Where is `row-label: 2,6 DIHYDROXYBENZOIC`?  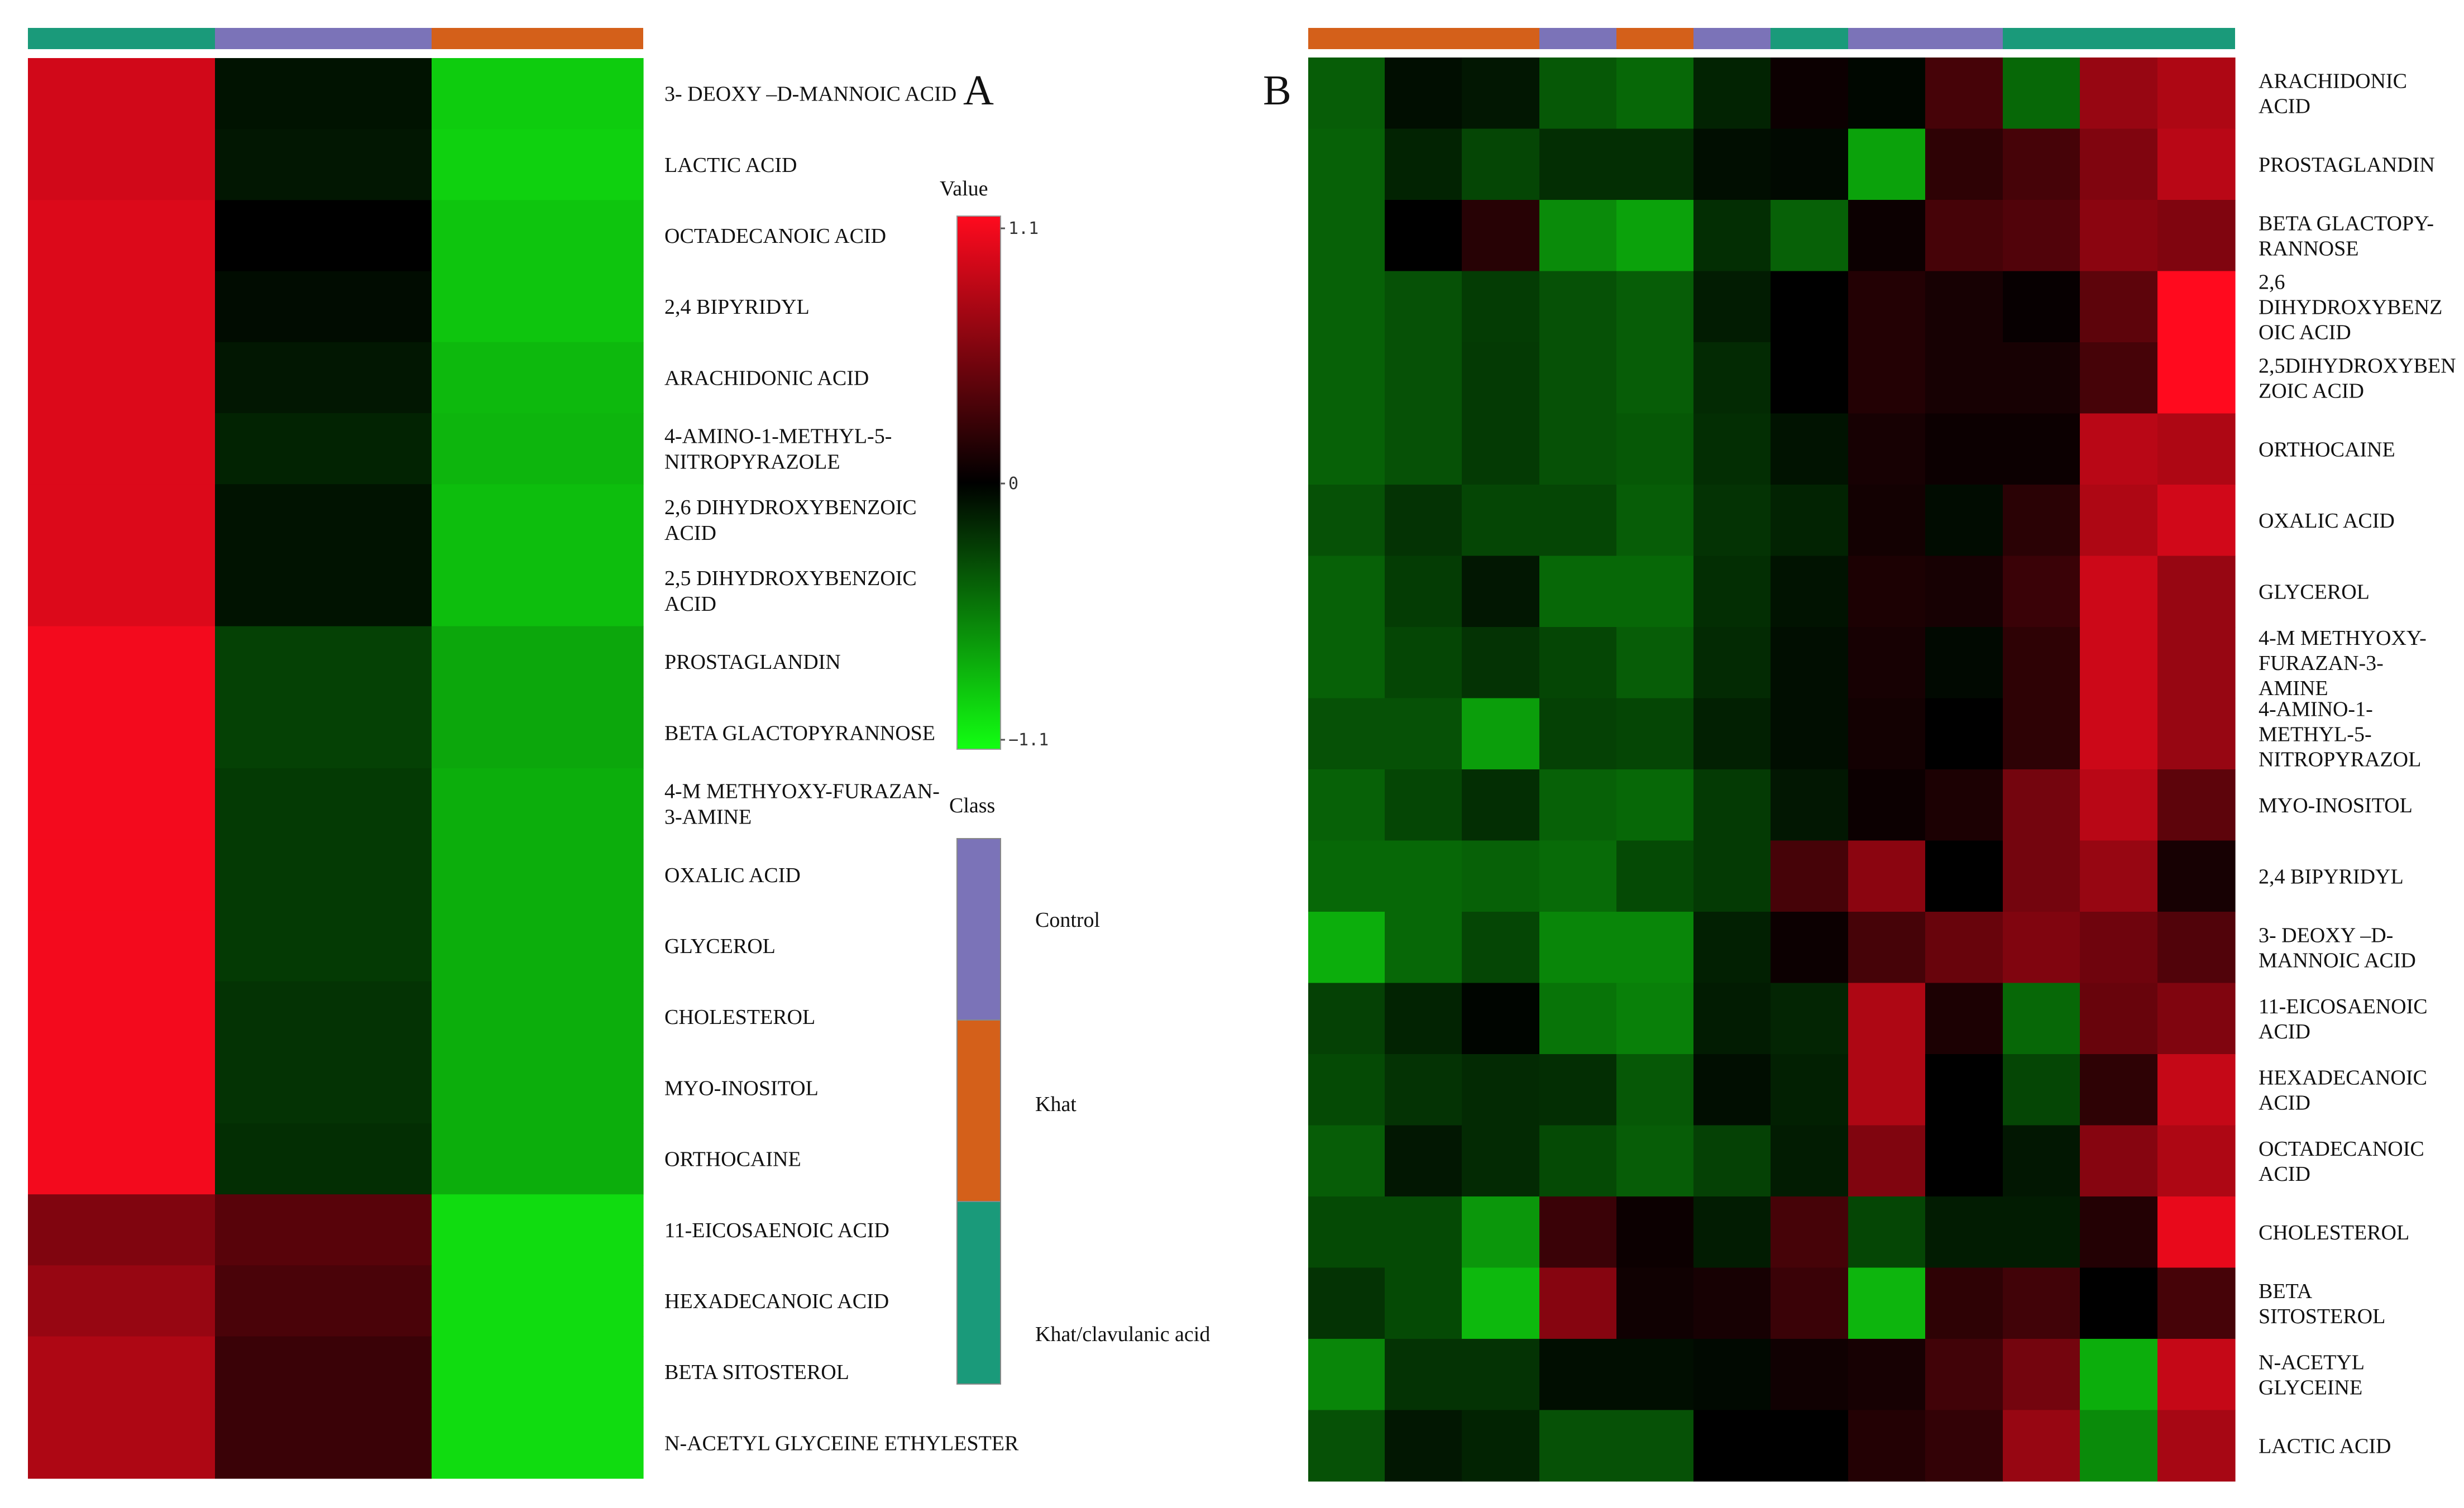 row-label: 2,6 DIHYDROXYBENZOIC is located at coordinates (790, 507).